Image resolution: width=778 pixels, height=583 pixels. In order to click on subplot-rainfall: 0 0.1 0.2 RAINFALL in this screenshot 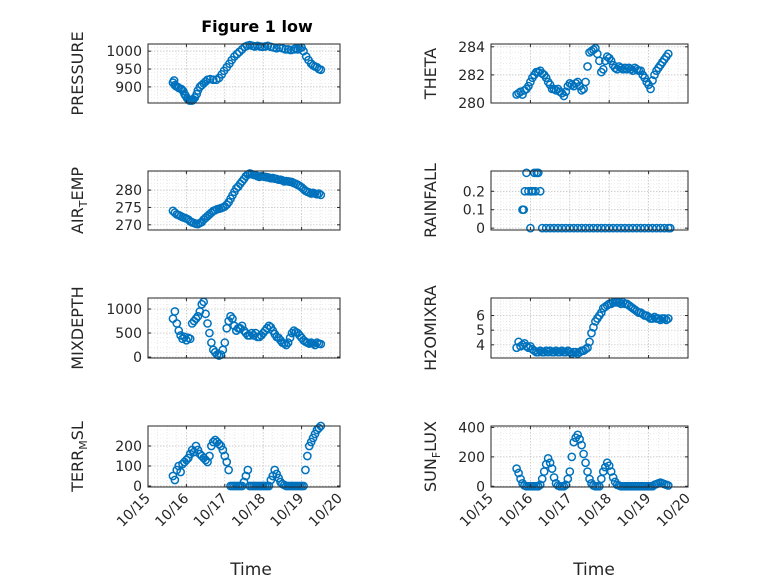, I will do `click(555, 200)`.